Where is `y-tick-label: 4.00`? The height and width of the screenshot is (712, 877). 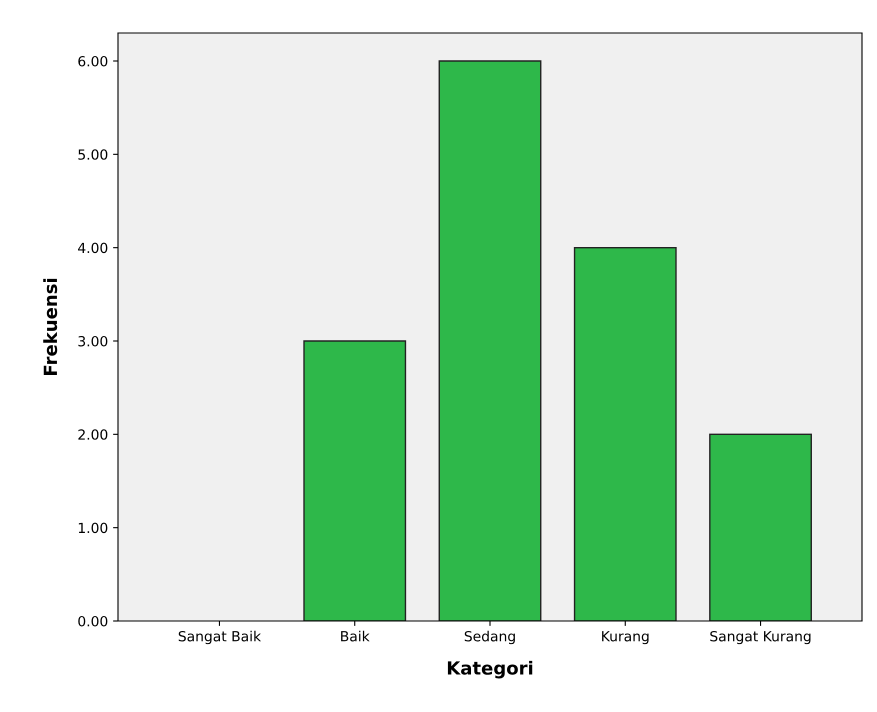
y-tick-label: 4.00 is located at coordinates (93, 248).